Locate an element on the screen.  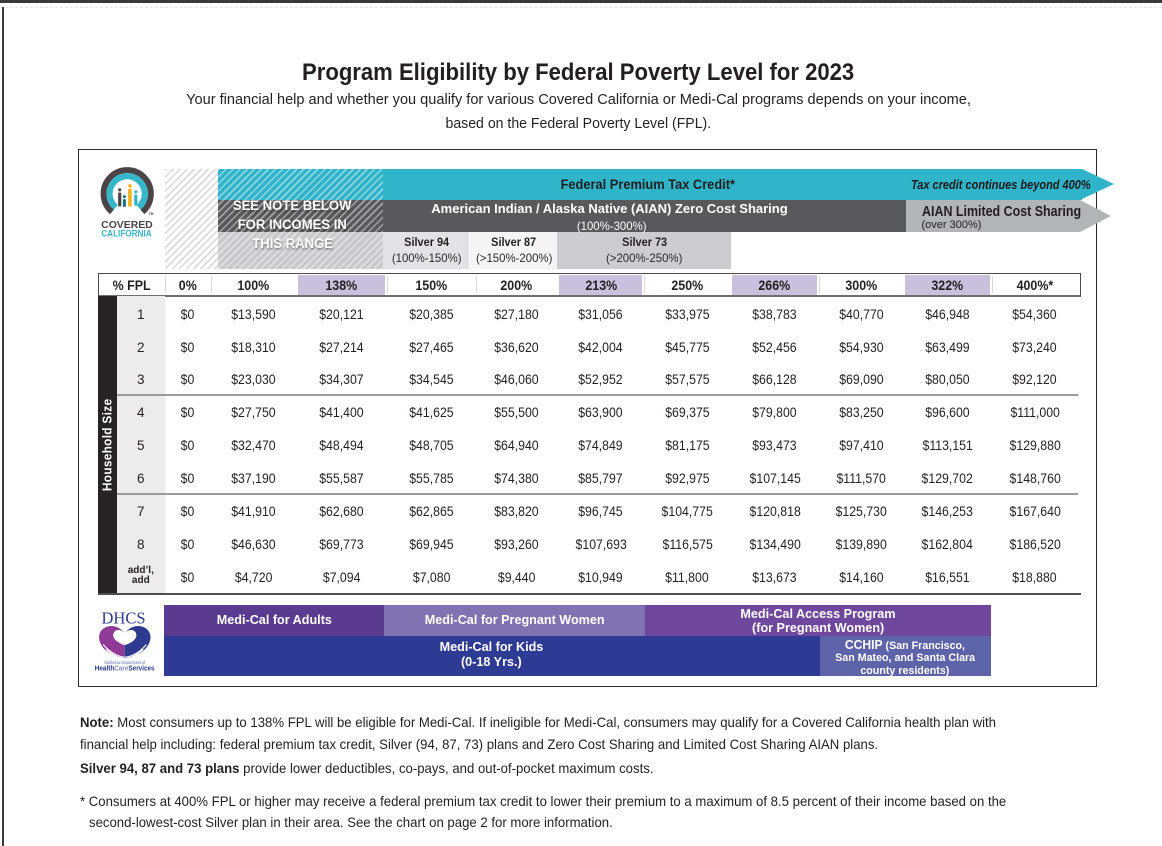
svg-text: HealthCareServices is located at coordinates (125, 668).